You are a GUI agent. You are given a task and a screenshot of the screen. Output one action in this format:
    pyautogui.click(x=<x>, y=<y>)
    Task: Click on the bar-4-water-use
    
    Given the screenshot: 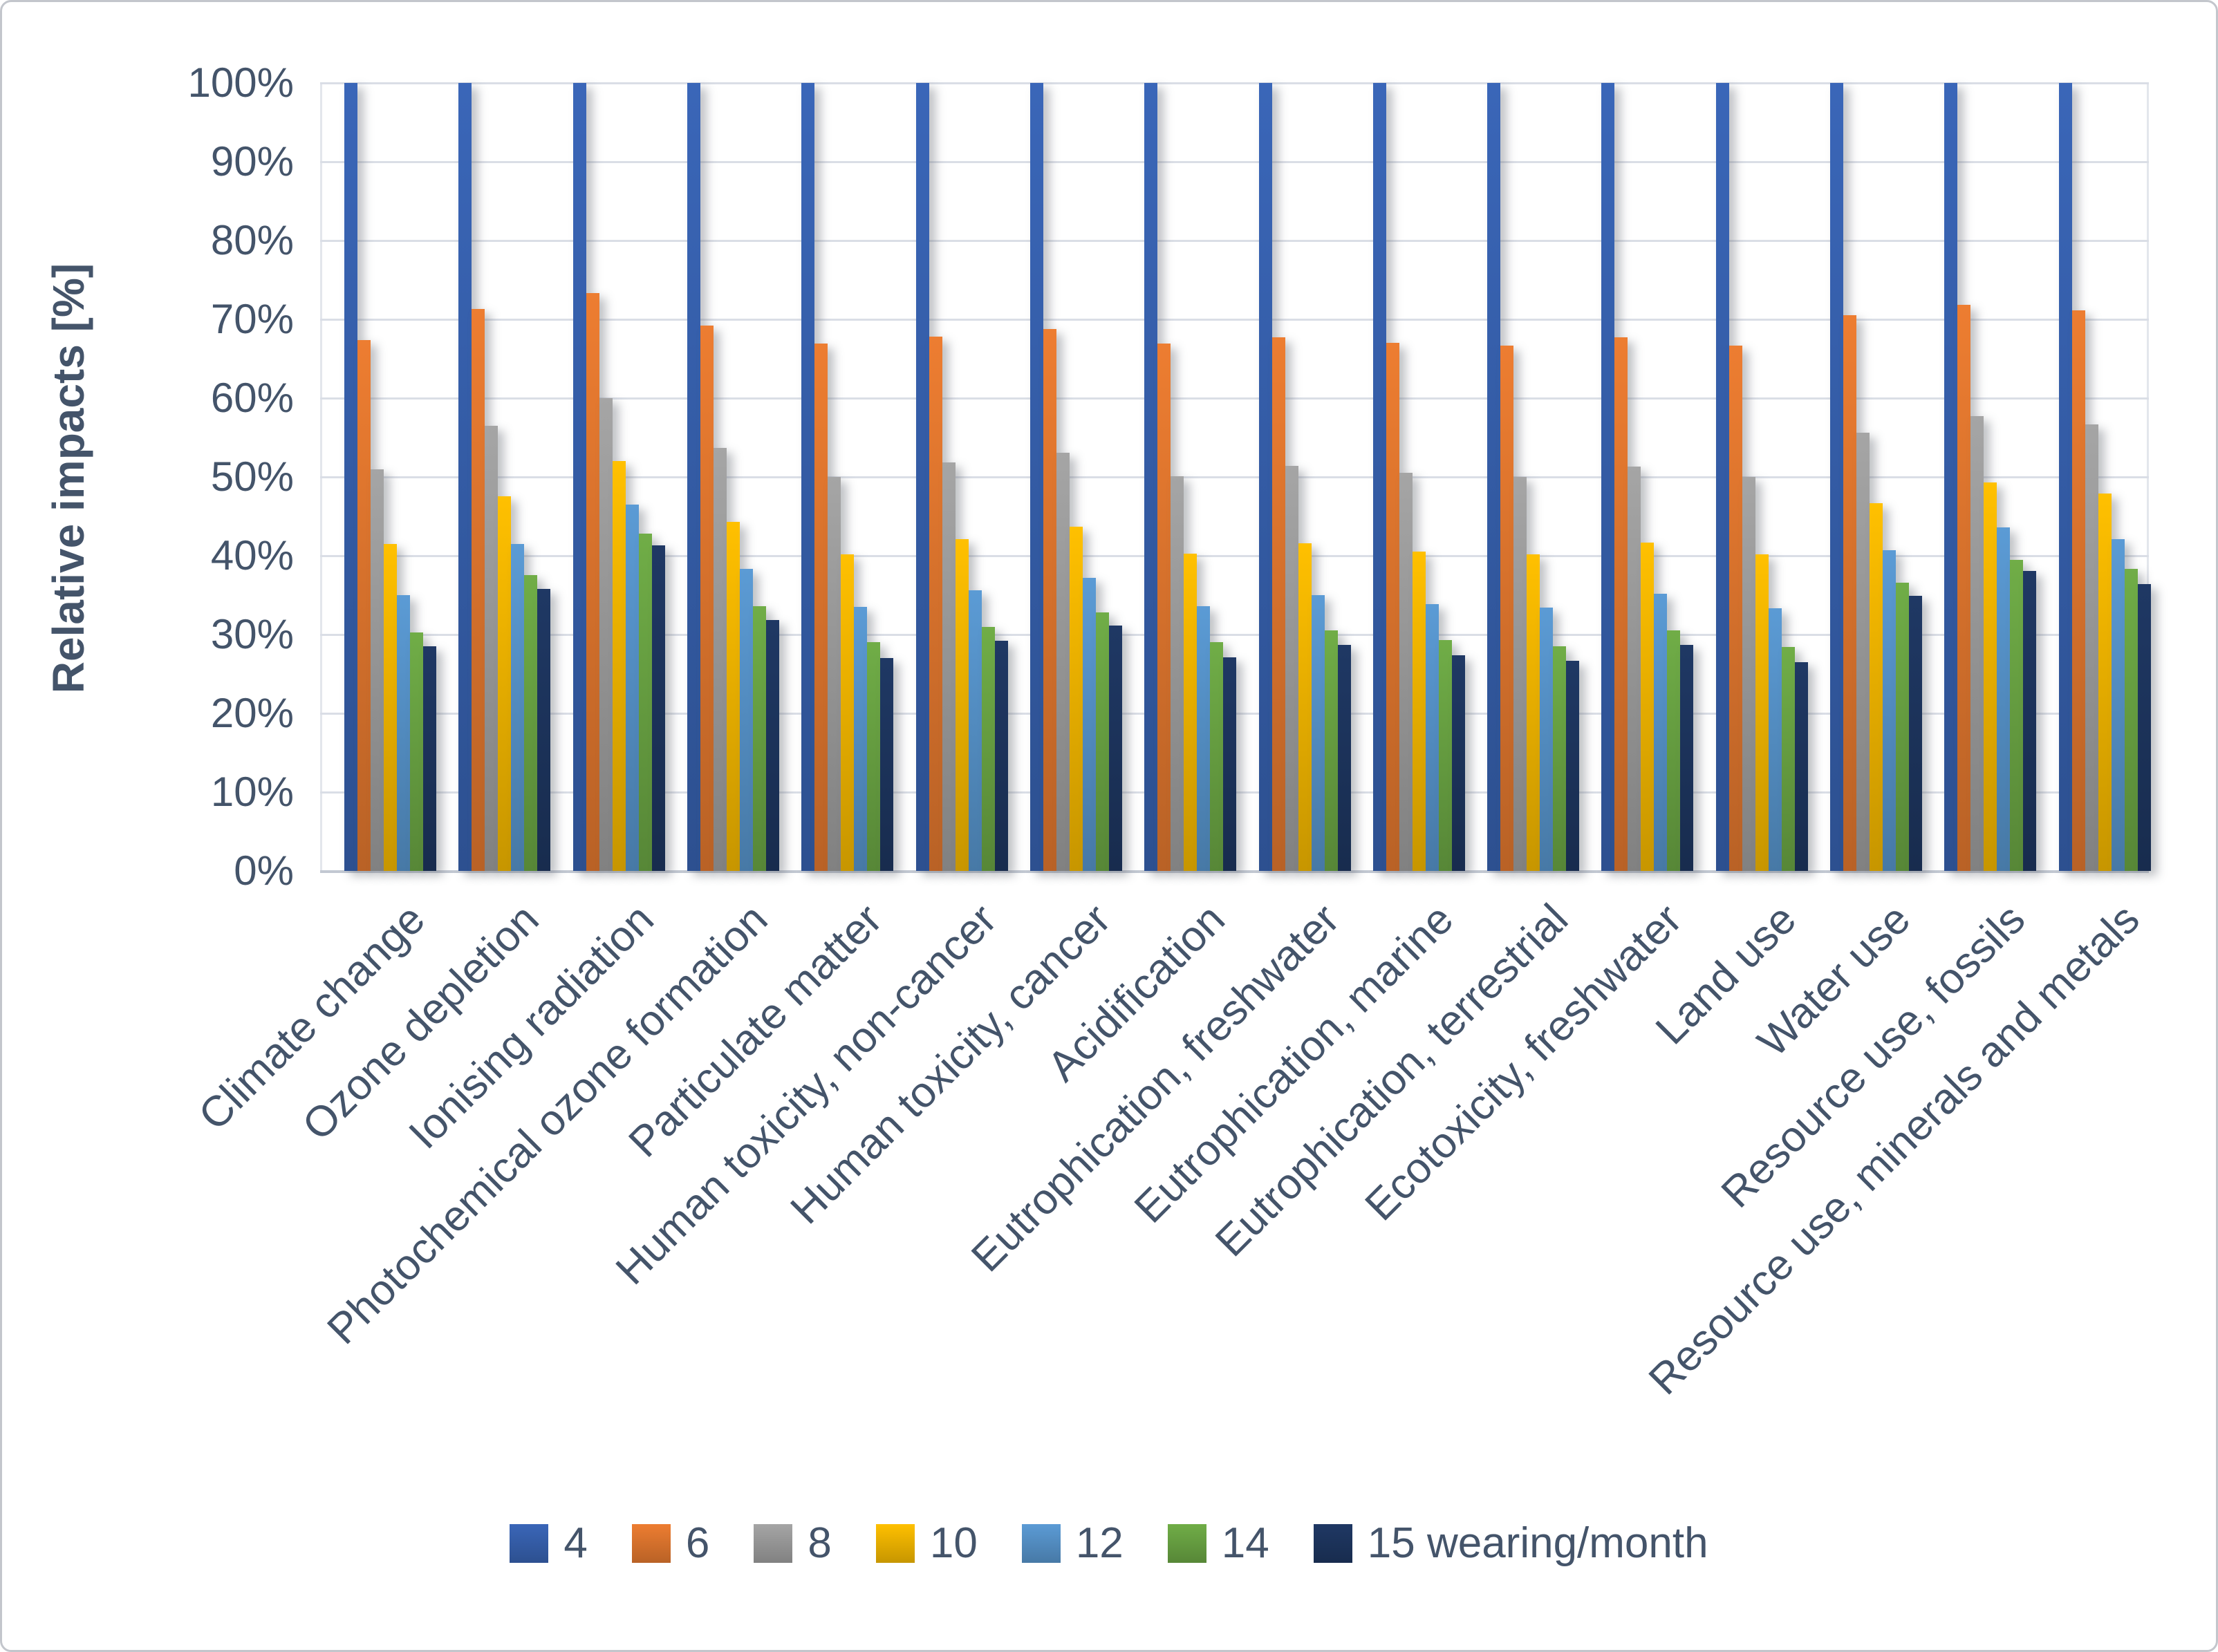 What is the action you would take?
    pyautogui.click(x=1837, y=477)
    